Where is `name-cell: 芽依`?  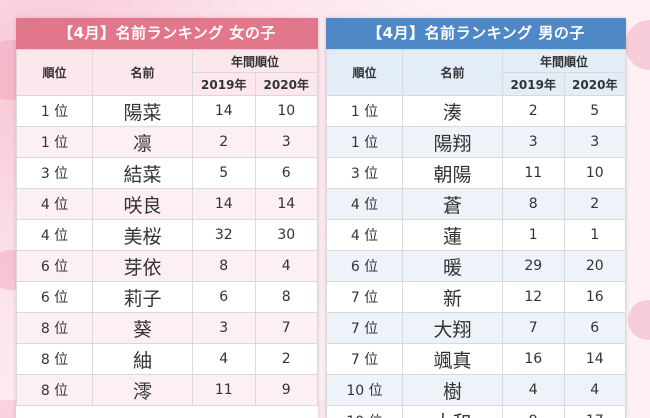
name-cell: 芽依 is located at coordinates (143, 266).